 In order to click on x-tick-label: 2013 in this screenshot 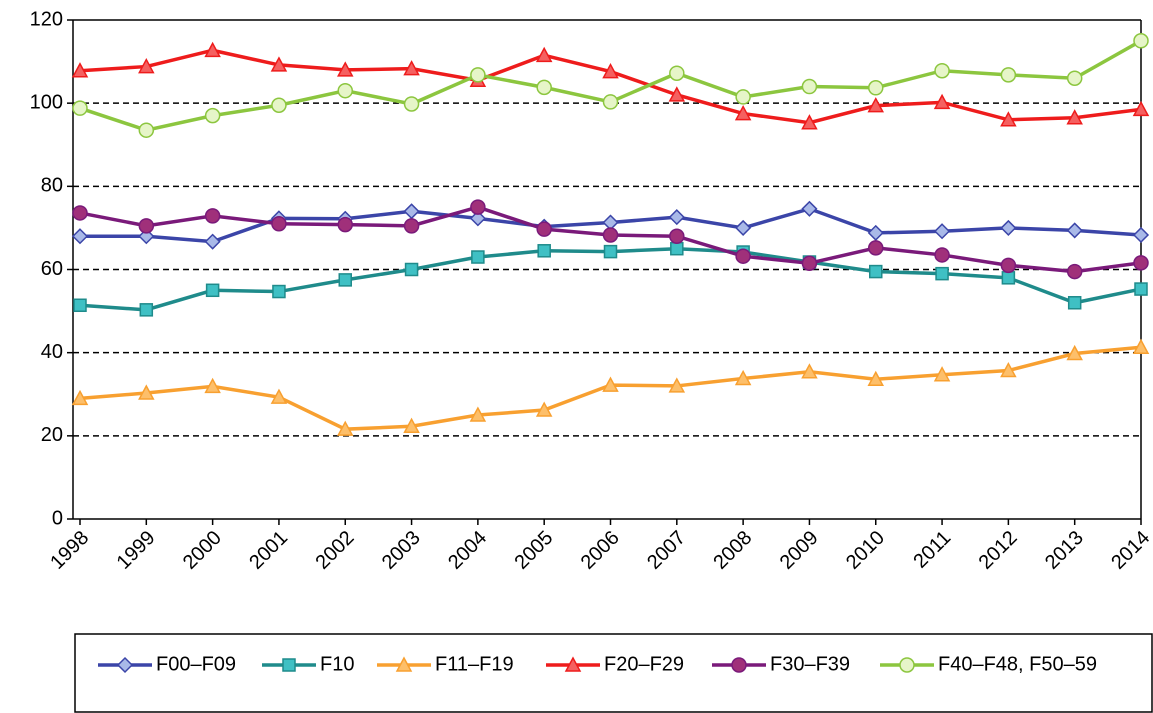, I will do `click(1064, 550)`.